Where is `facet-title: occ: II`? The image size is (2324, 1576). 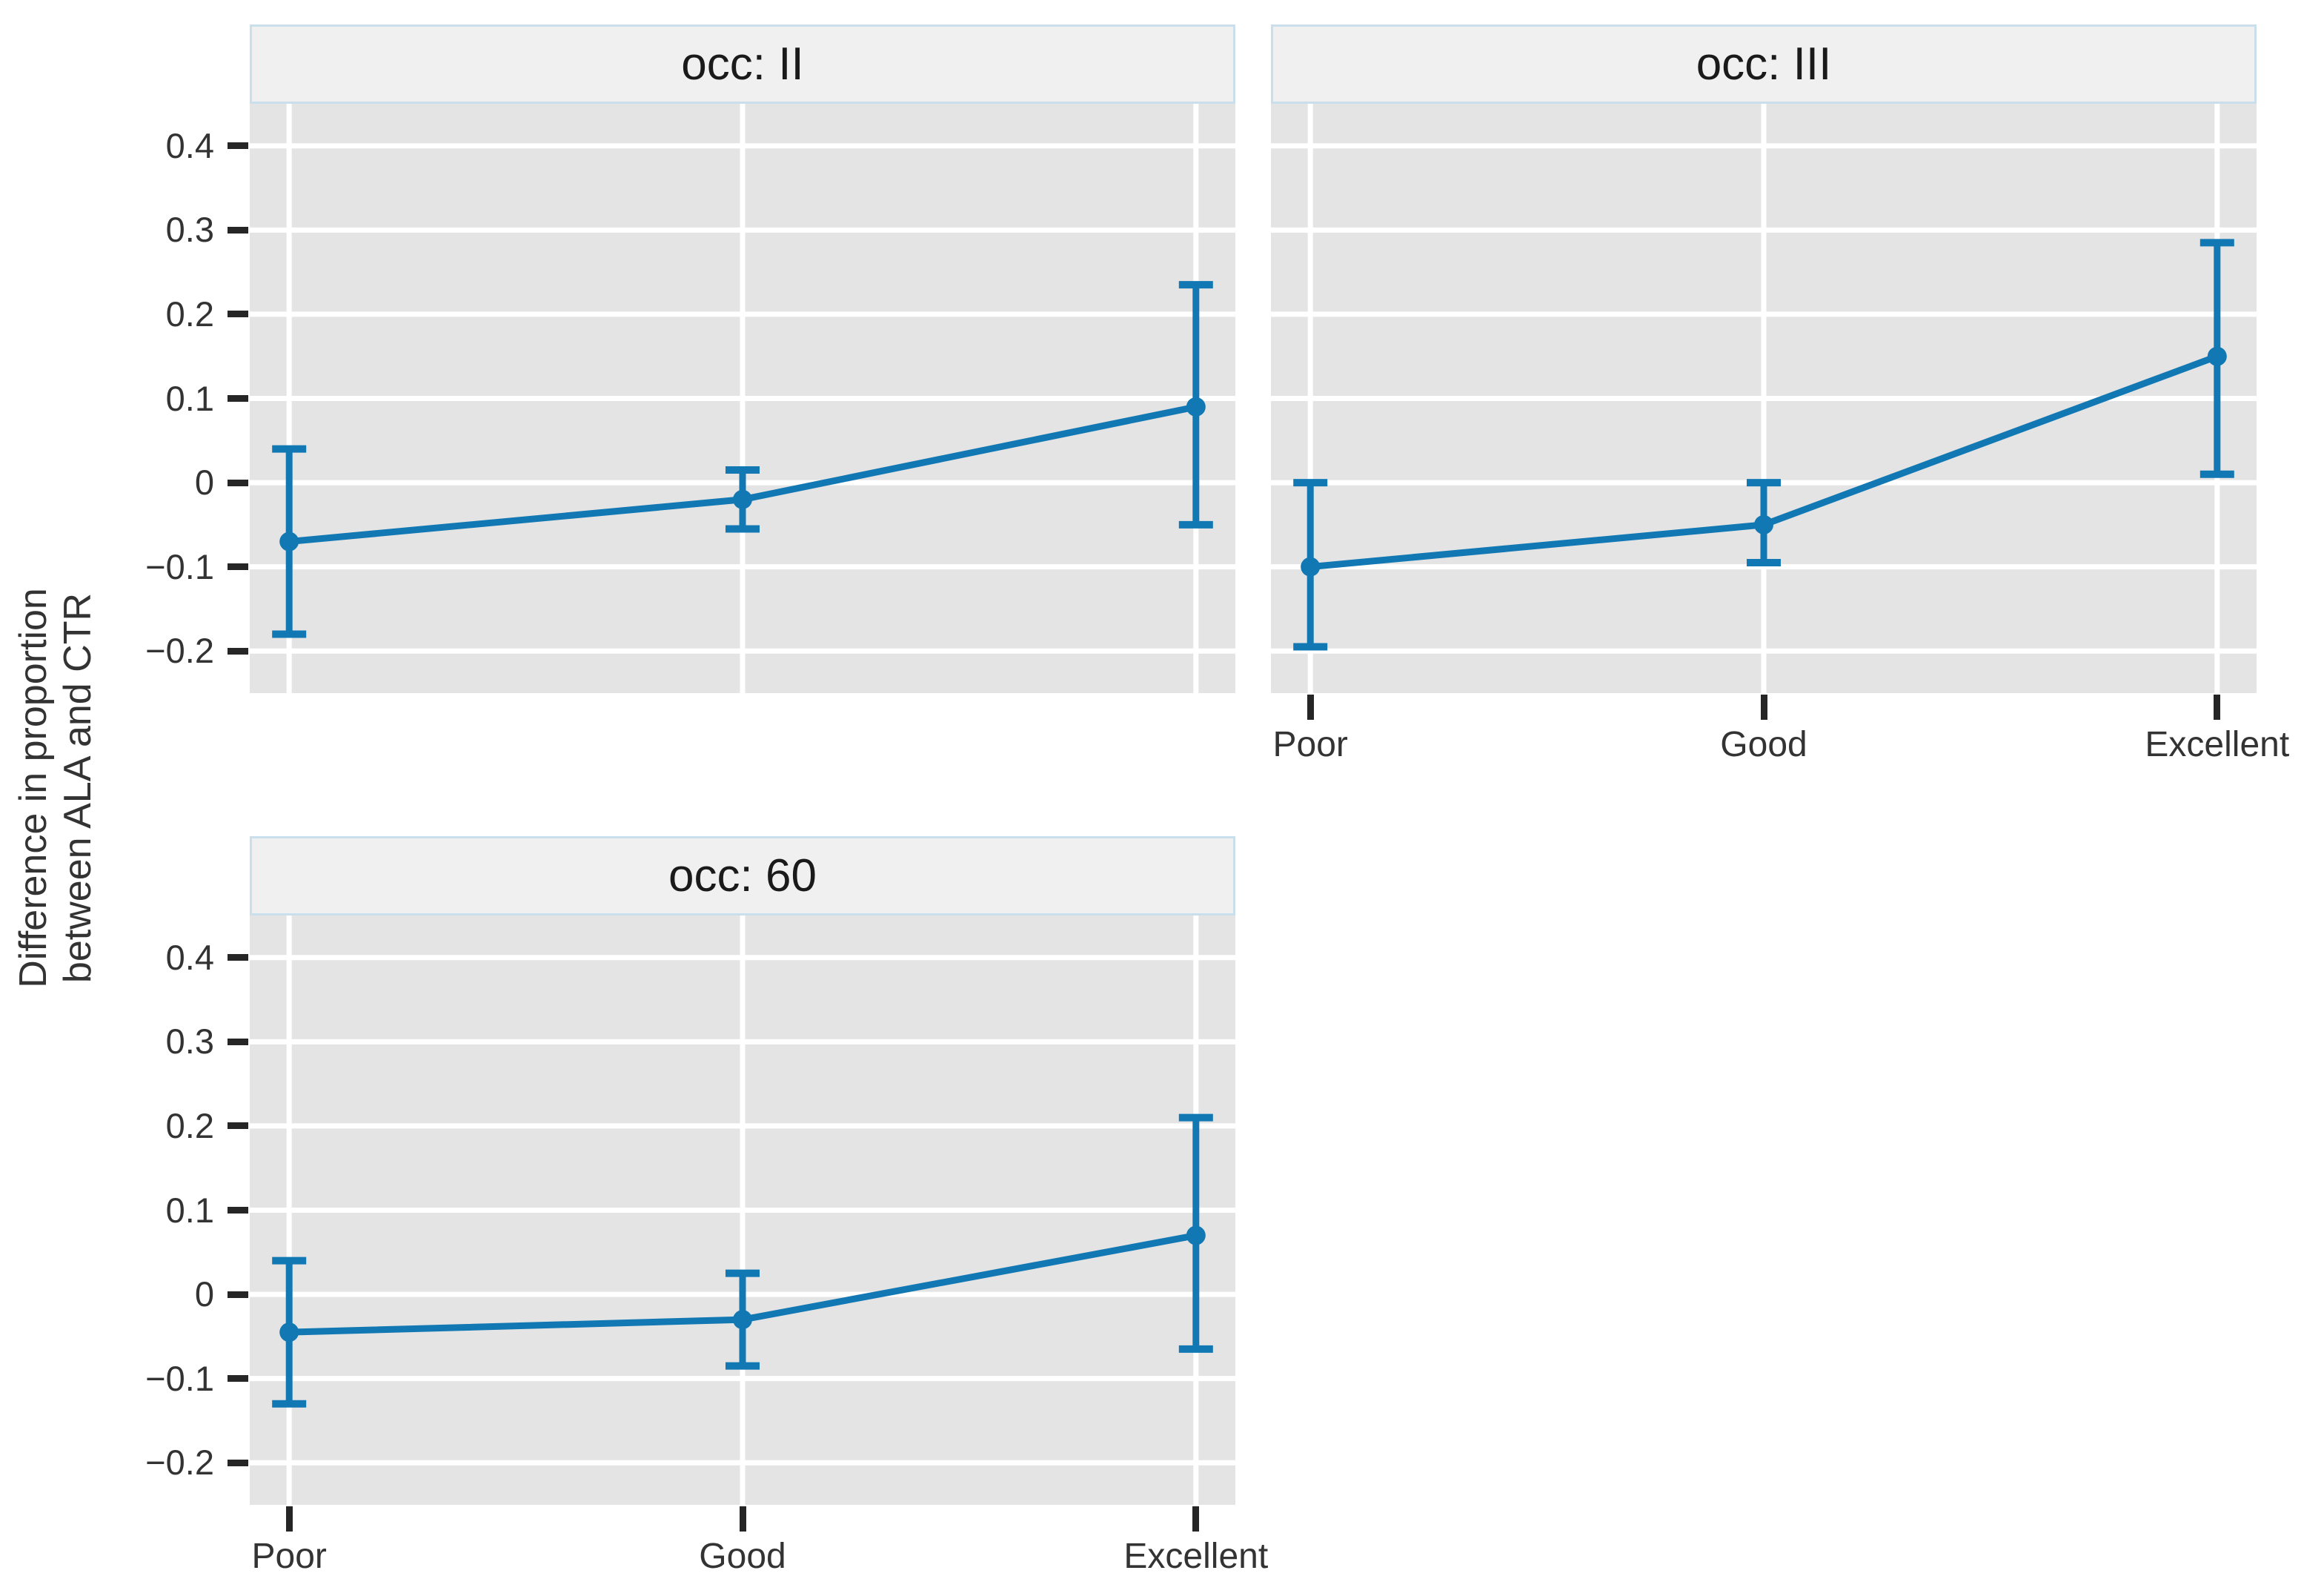
facet-title: occ: II is located at coordinates (742, 64).